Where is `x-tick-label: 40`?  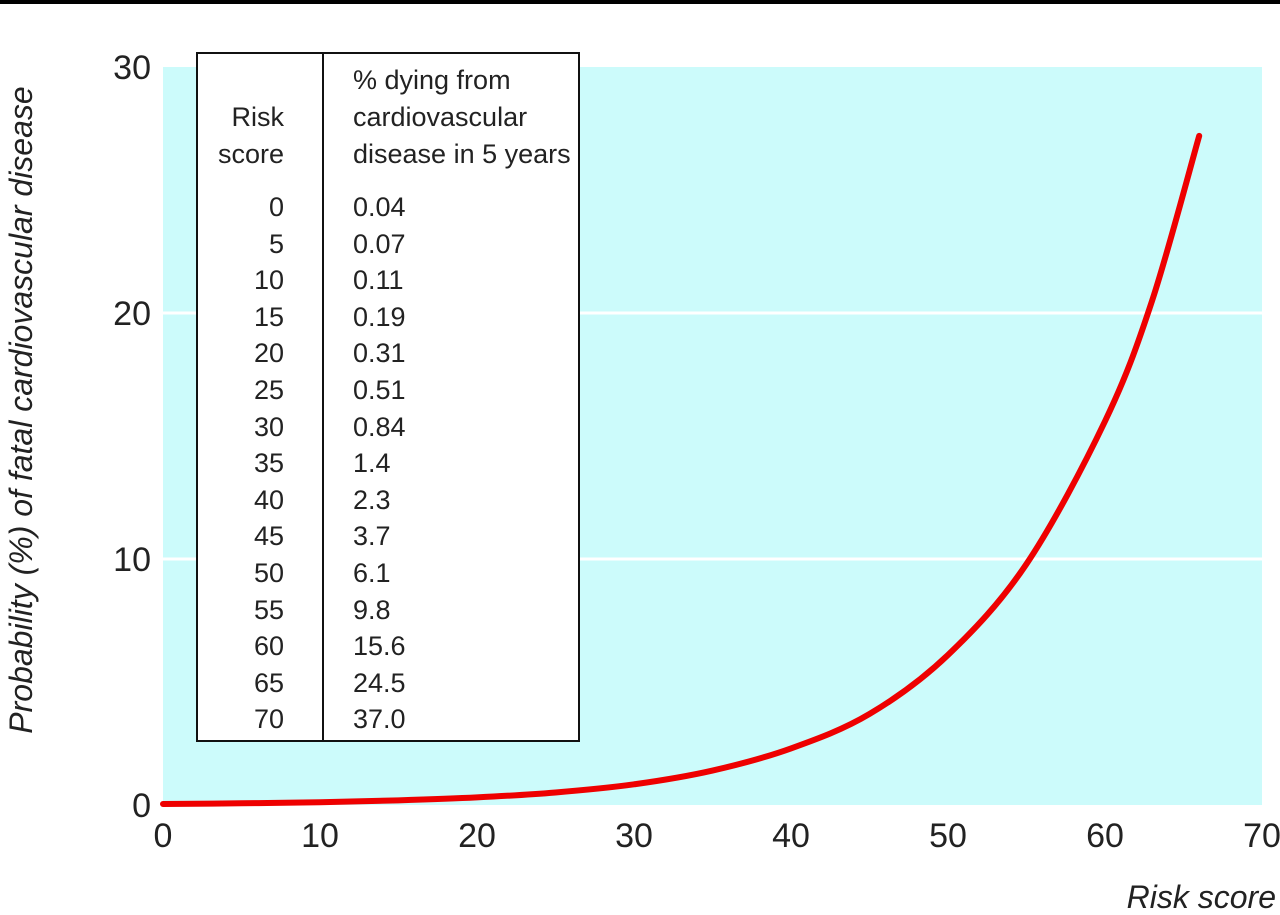 x-tick-label: 40 is located at coordinates (791, 836).